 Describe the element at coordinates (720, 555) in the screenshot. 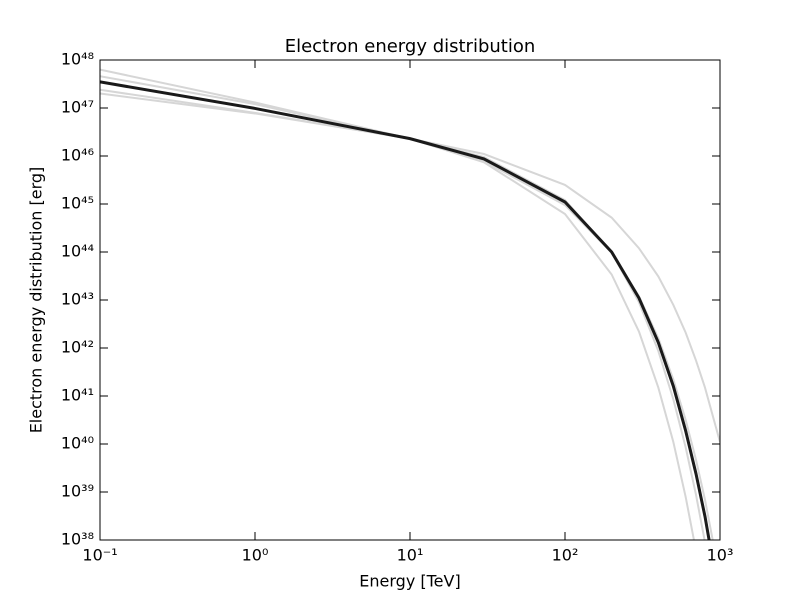

I see `x-tick-label: 10³` at that location.